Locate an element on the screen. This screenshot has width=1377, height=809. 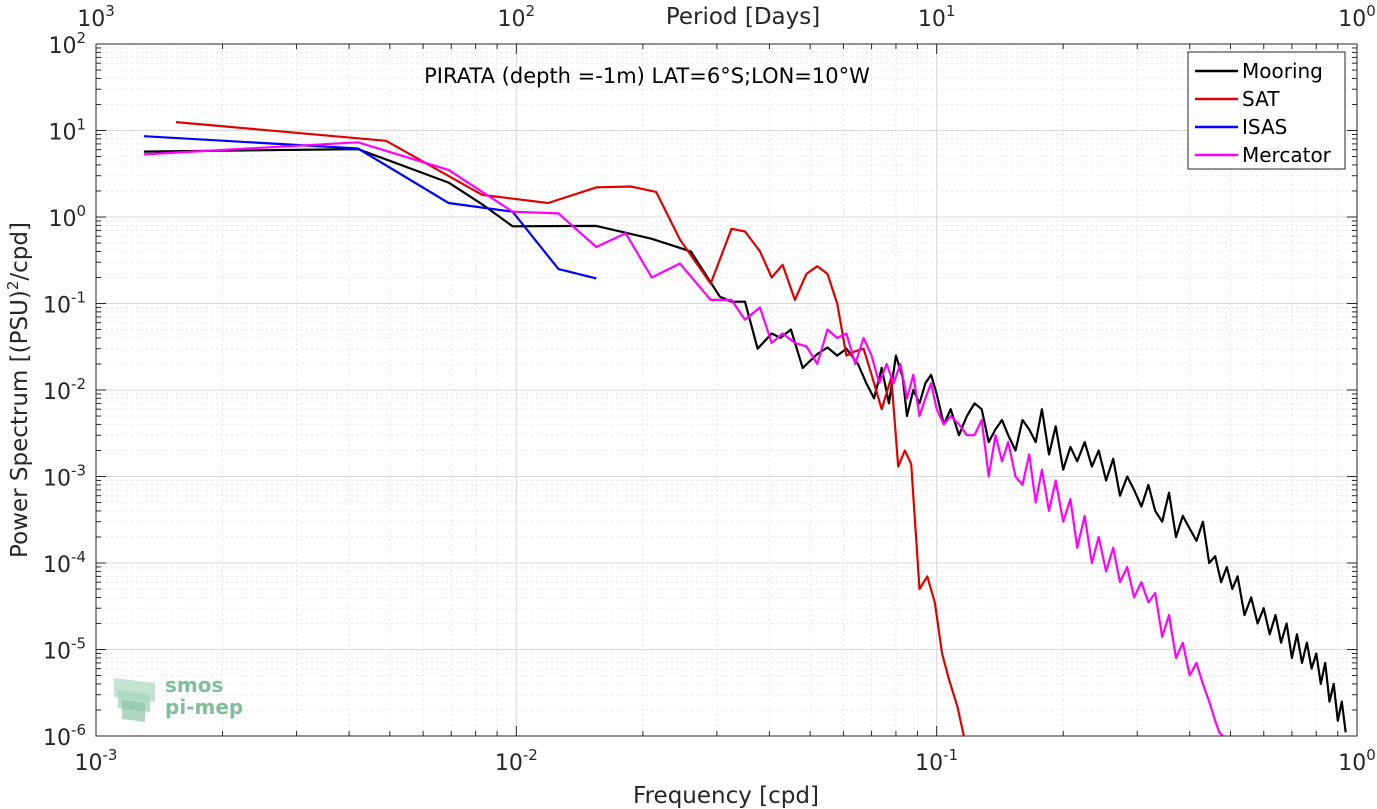
legend-label-sat: SAT is located at coordinates (1261, 99).